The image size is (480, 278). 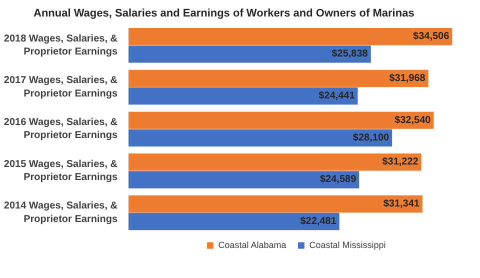 What do you see at coordinates (337, 96) in the screenshot?
I see `data-label: $24,441` at bounding box center [337, 96].